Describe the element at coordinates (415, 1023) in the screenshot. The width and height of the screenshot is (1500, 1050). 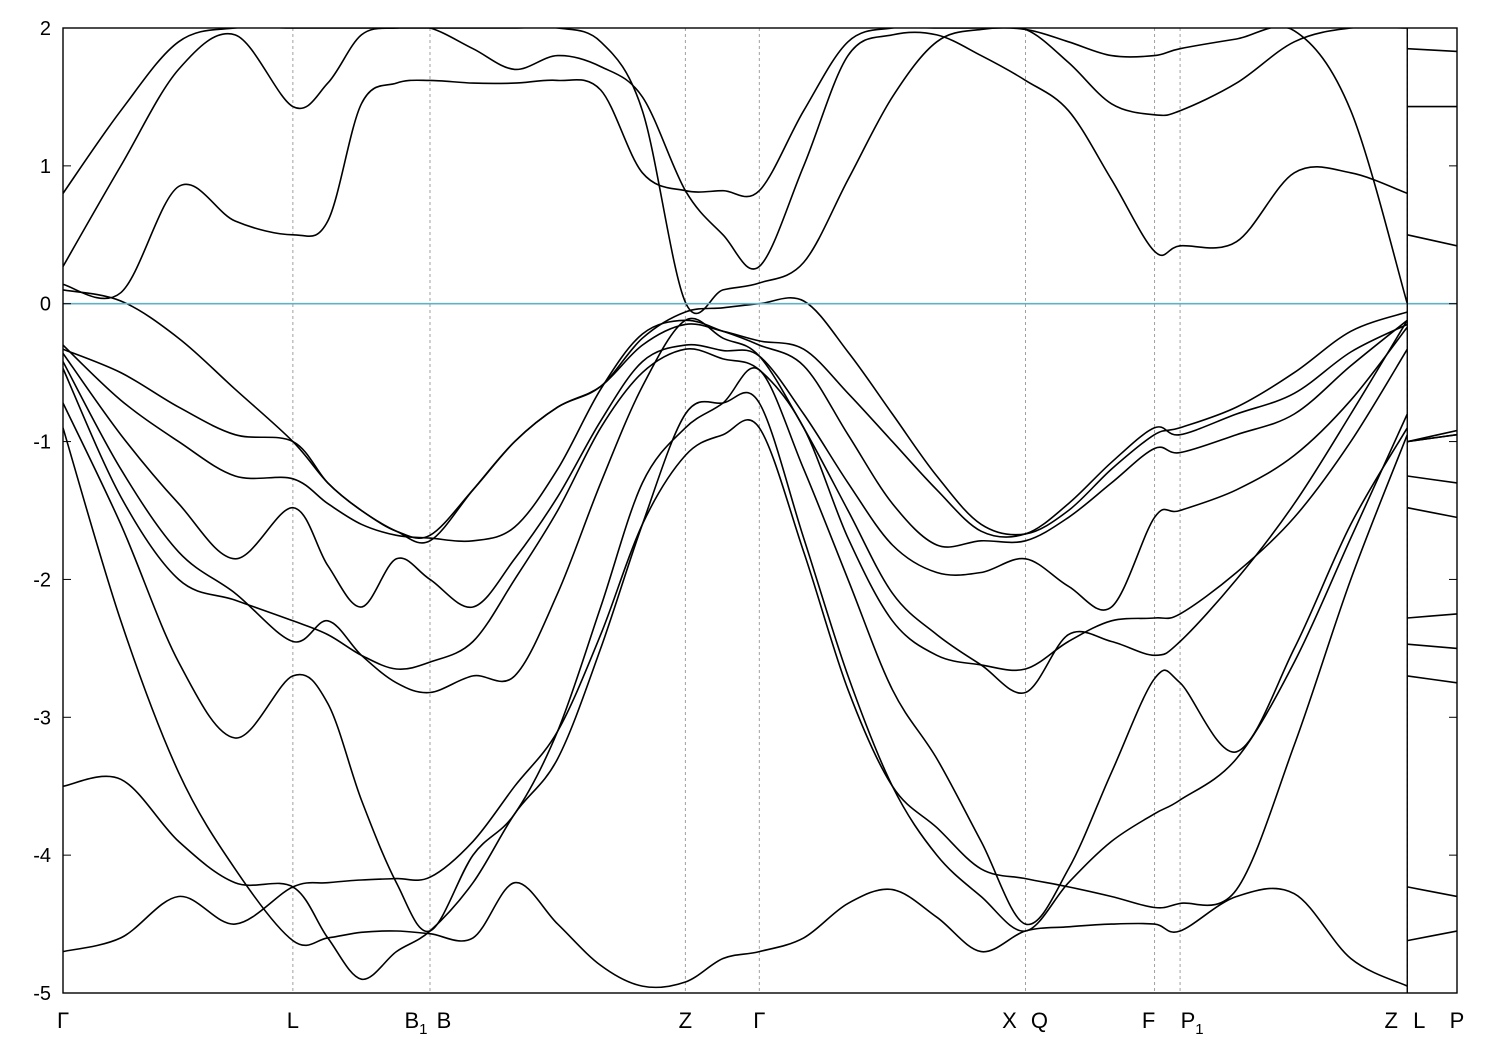
I see `kpoint-label: B1` at that location.